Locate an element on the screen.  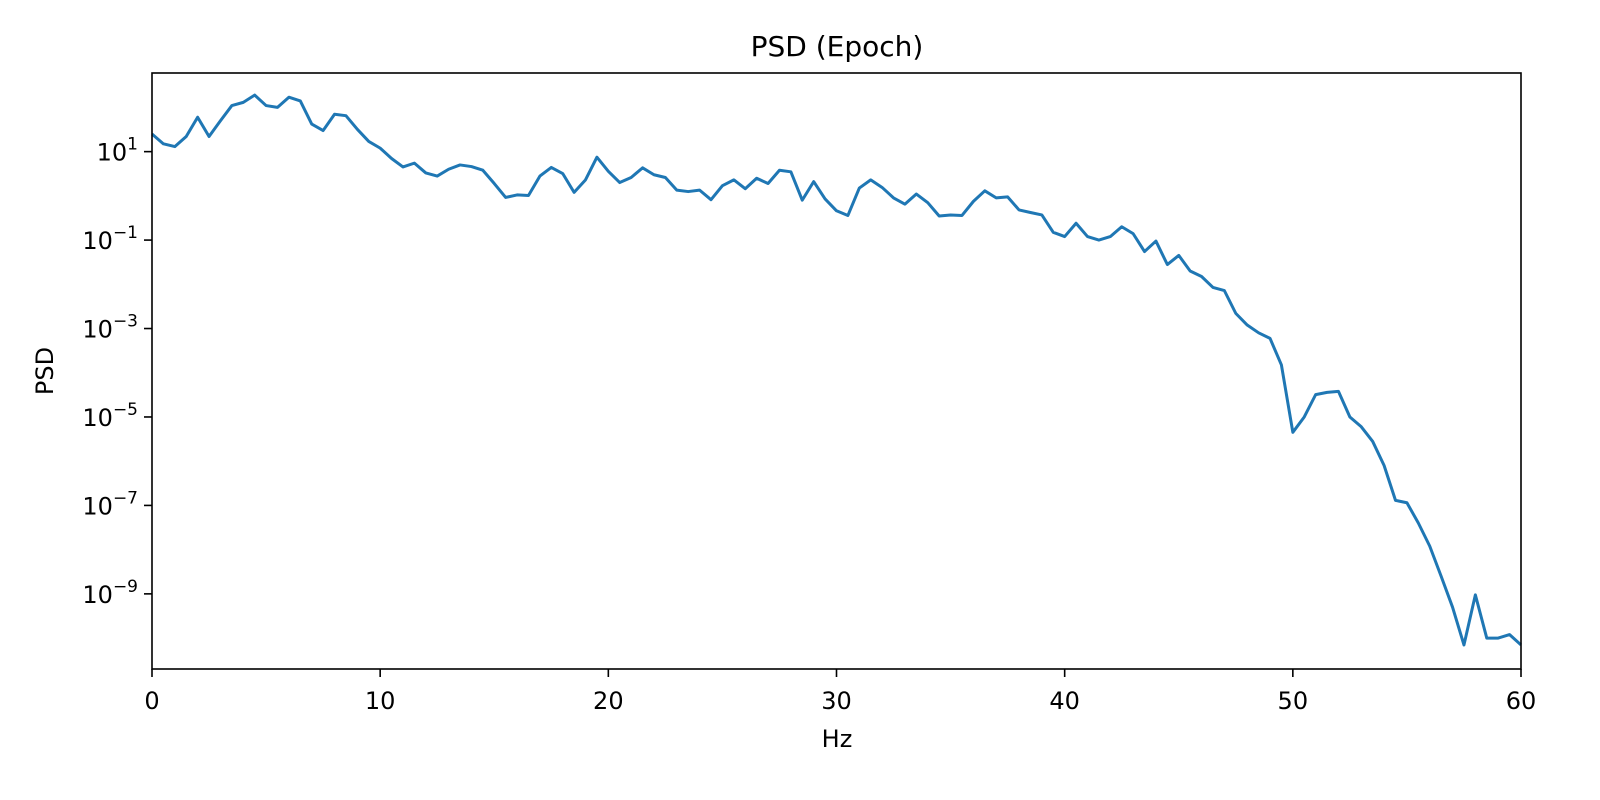
y-tick-label: 10⁻³ is located at coordinates (110, 328).